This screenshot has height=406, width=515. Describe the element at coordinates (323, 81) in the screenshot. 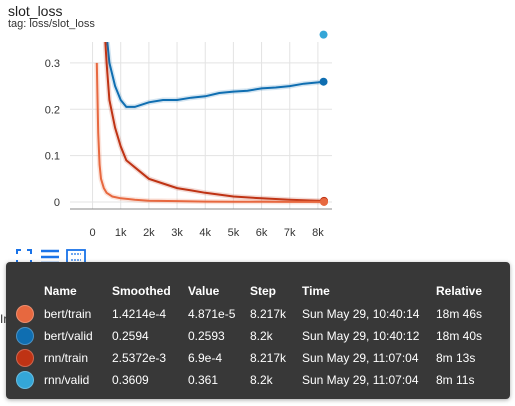

I see `series-endpoint-bert-valid` at that location.